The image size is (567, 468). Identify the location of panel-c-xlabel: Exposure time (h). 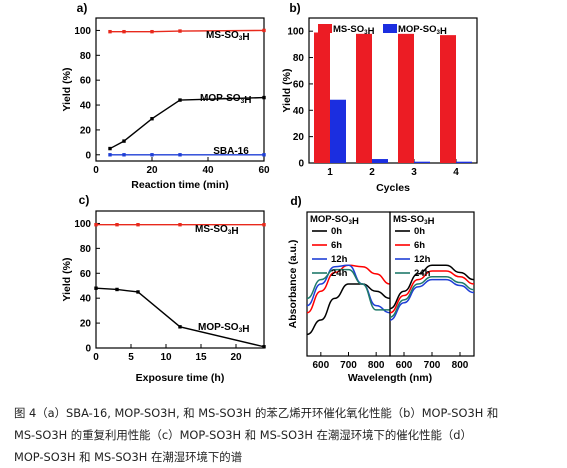
(180, 378).